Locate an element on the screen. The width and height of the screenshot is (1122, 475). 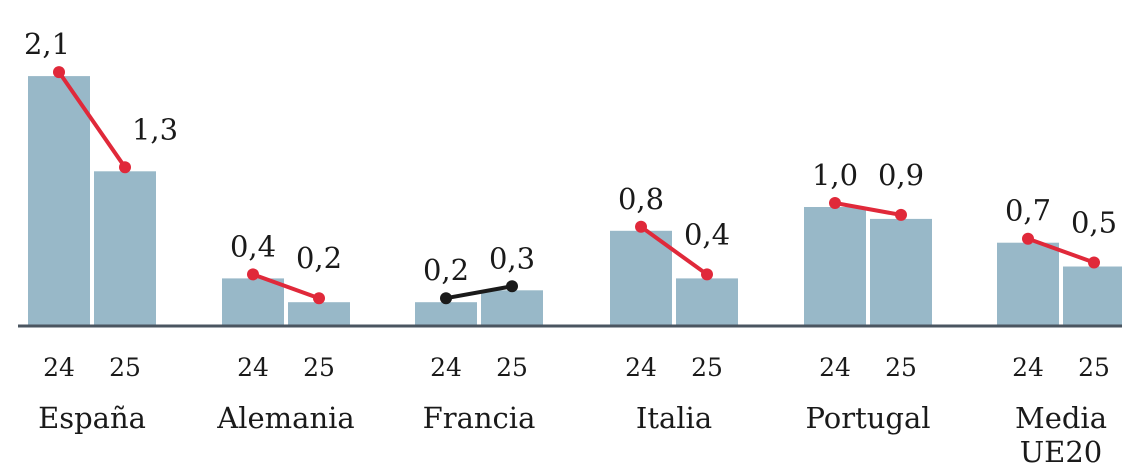
year-label-media-ue20-24: 24 is located at coordinates (1028, 367).